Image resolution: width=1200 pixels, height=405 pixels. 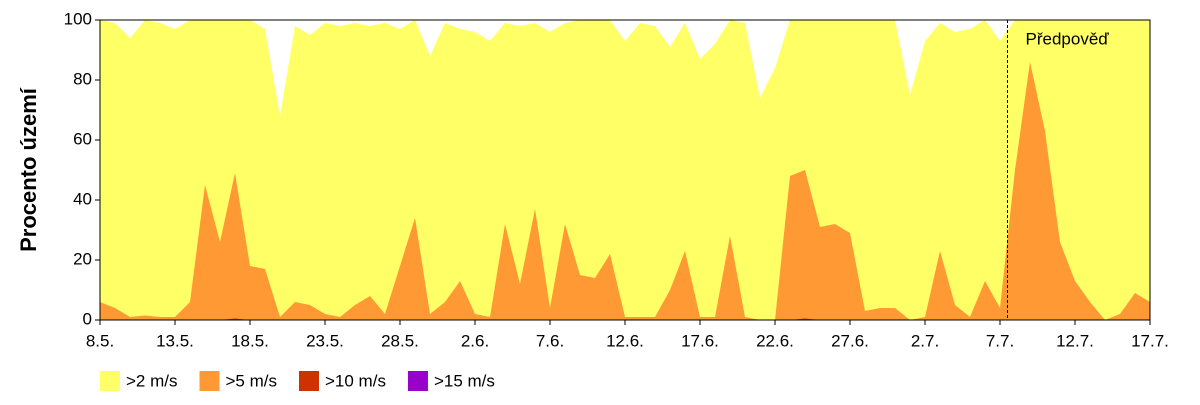 What do you see at coordinates (82, 138) in the screenshot?
I see `y-tick-label: 60` at bounding box center [82, 138].